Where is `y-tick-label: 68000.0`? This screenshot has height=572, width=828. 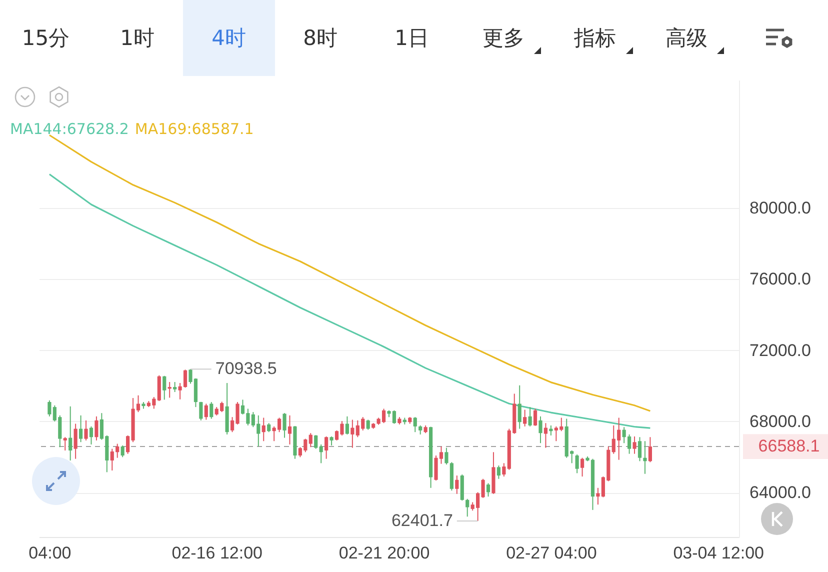
y-tick-label: 68000.0 is located at coordinates (780, 421).